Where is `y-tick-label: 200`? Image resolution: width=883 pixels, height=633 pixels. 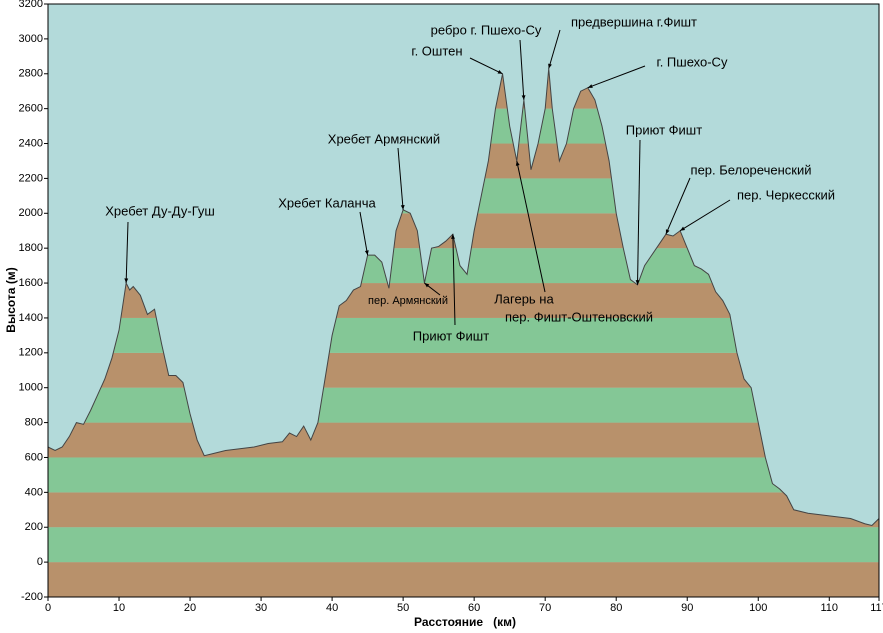 y-tick-label: 200 is located at coordinates (34, 527).